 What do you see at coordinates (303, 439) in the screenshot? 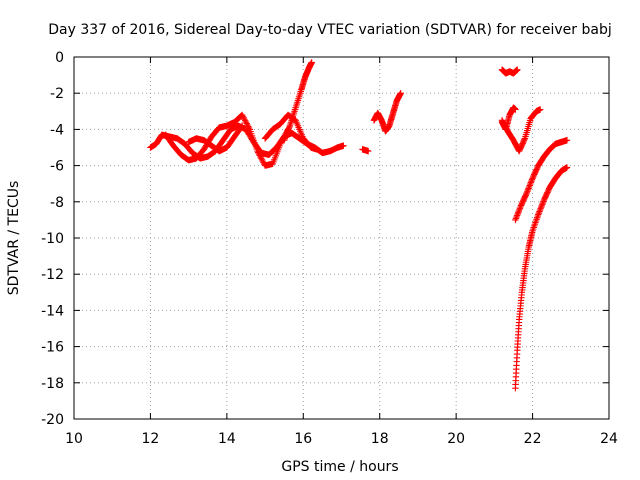
I see `x-tick-label: 16` at bounding box center [303, 439].